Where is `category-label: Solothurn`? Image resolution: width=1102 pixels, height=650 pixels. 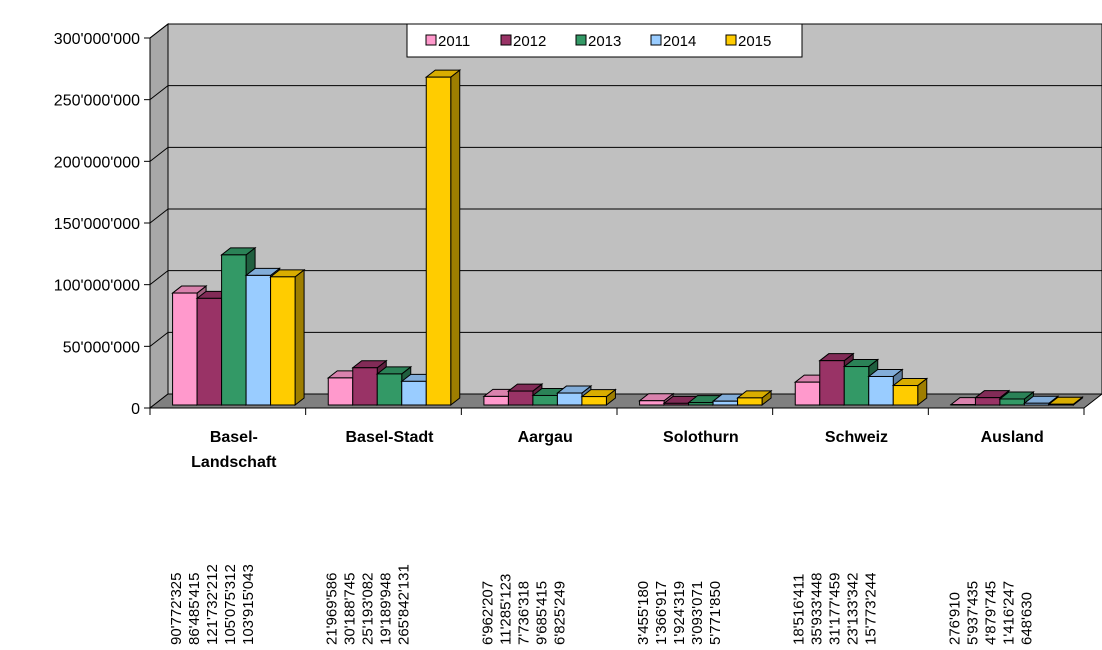 category-label: Solothurn is located at coordinates (701, 437).